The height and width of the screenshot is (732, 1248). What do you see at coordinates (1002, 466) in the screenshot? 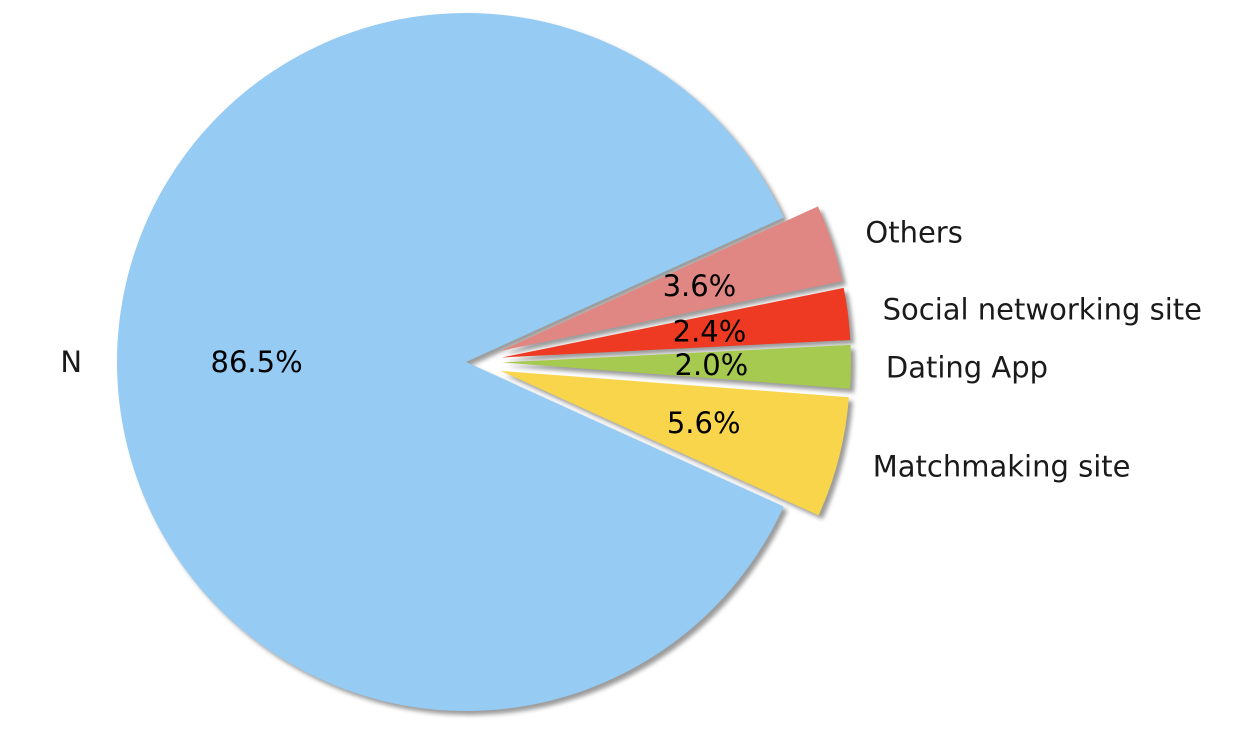
I see `pie-label-matchmaking-site: Matchmaking site` at bounding box center [1002, 466].